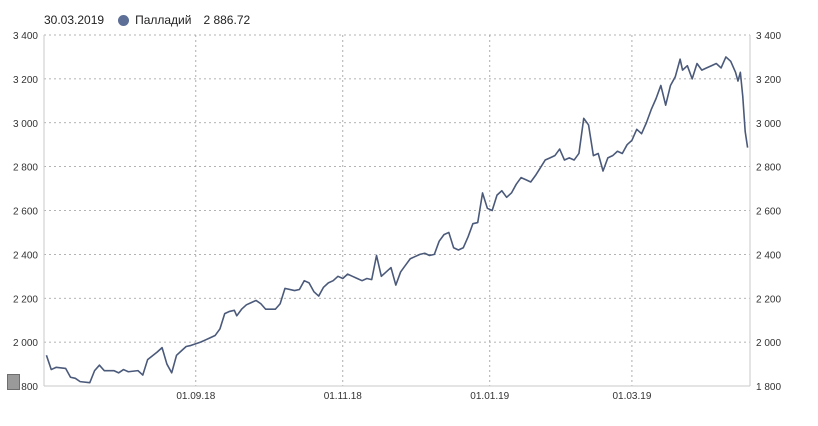  I want to click on y-tick-label-right: 1 800, so click(768, 387).